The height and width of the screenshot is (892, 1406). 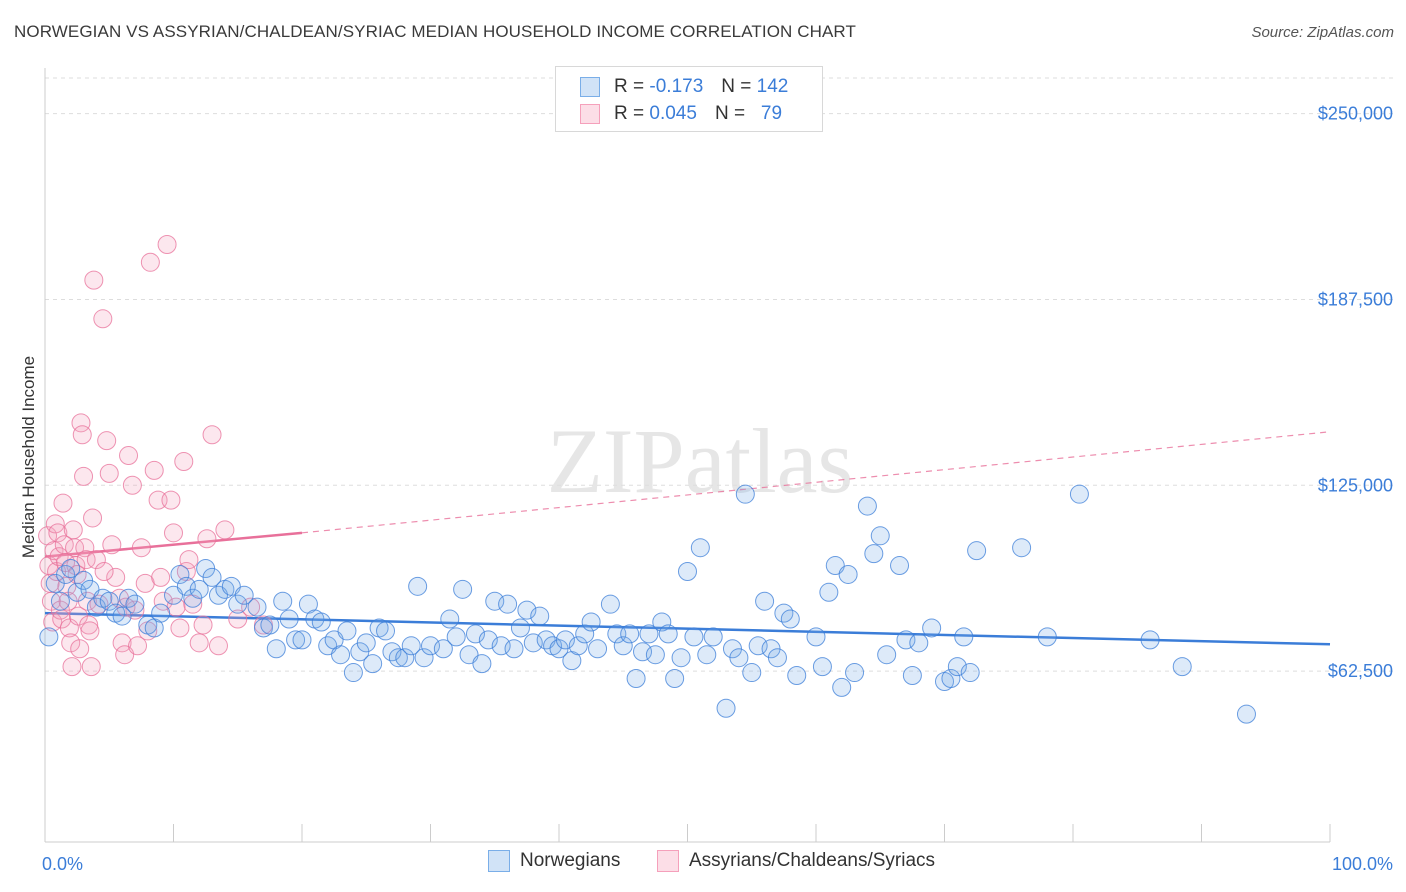 I want to click on y-axis-label: Median Household Income, so click(x=28, y=457).